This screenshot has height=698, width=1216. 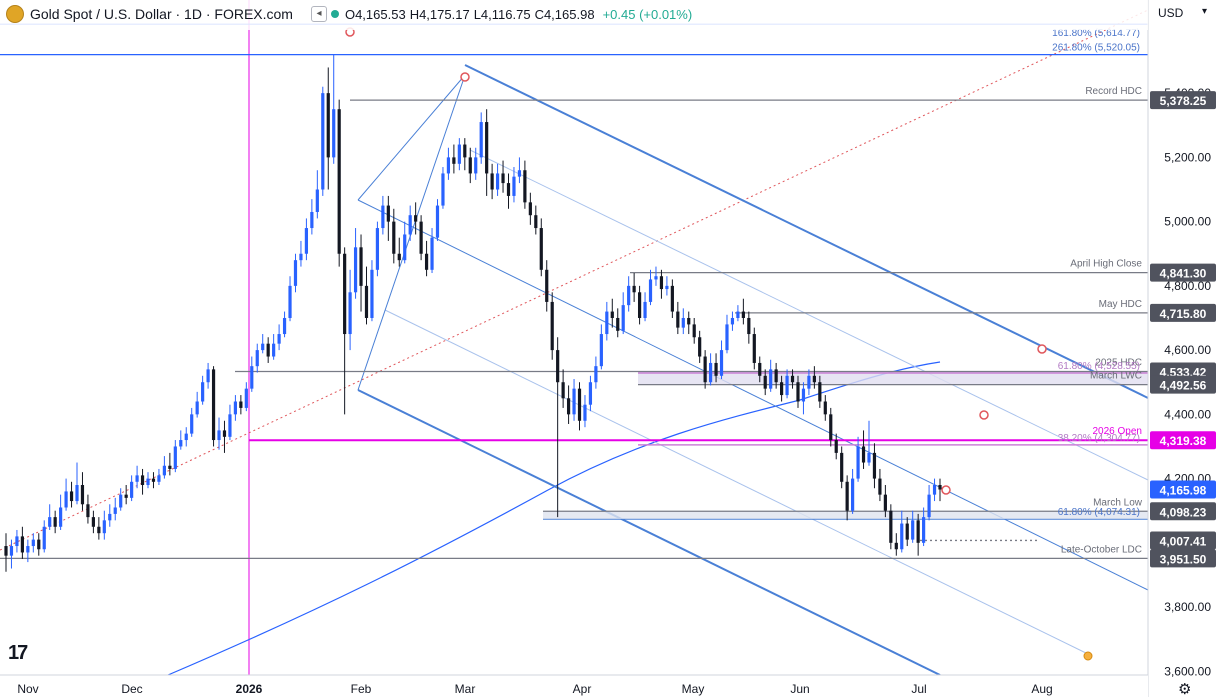 What do you see at coordinates (1185, 689) in the screenshot?
I see `gear-icon: ⚙` at bounding box center [1185, 689].